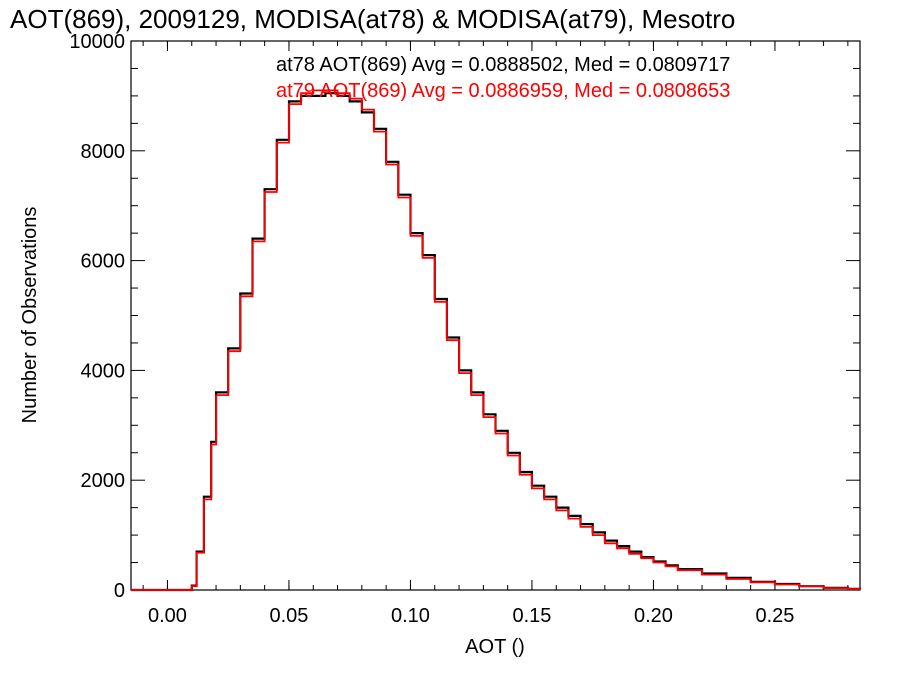 The image size is (900, 675). I want to click on y-tick-label: 8000, so click(103, 152).